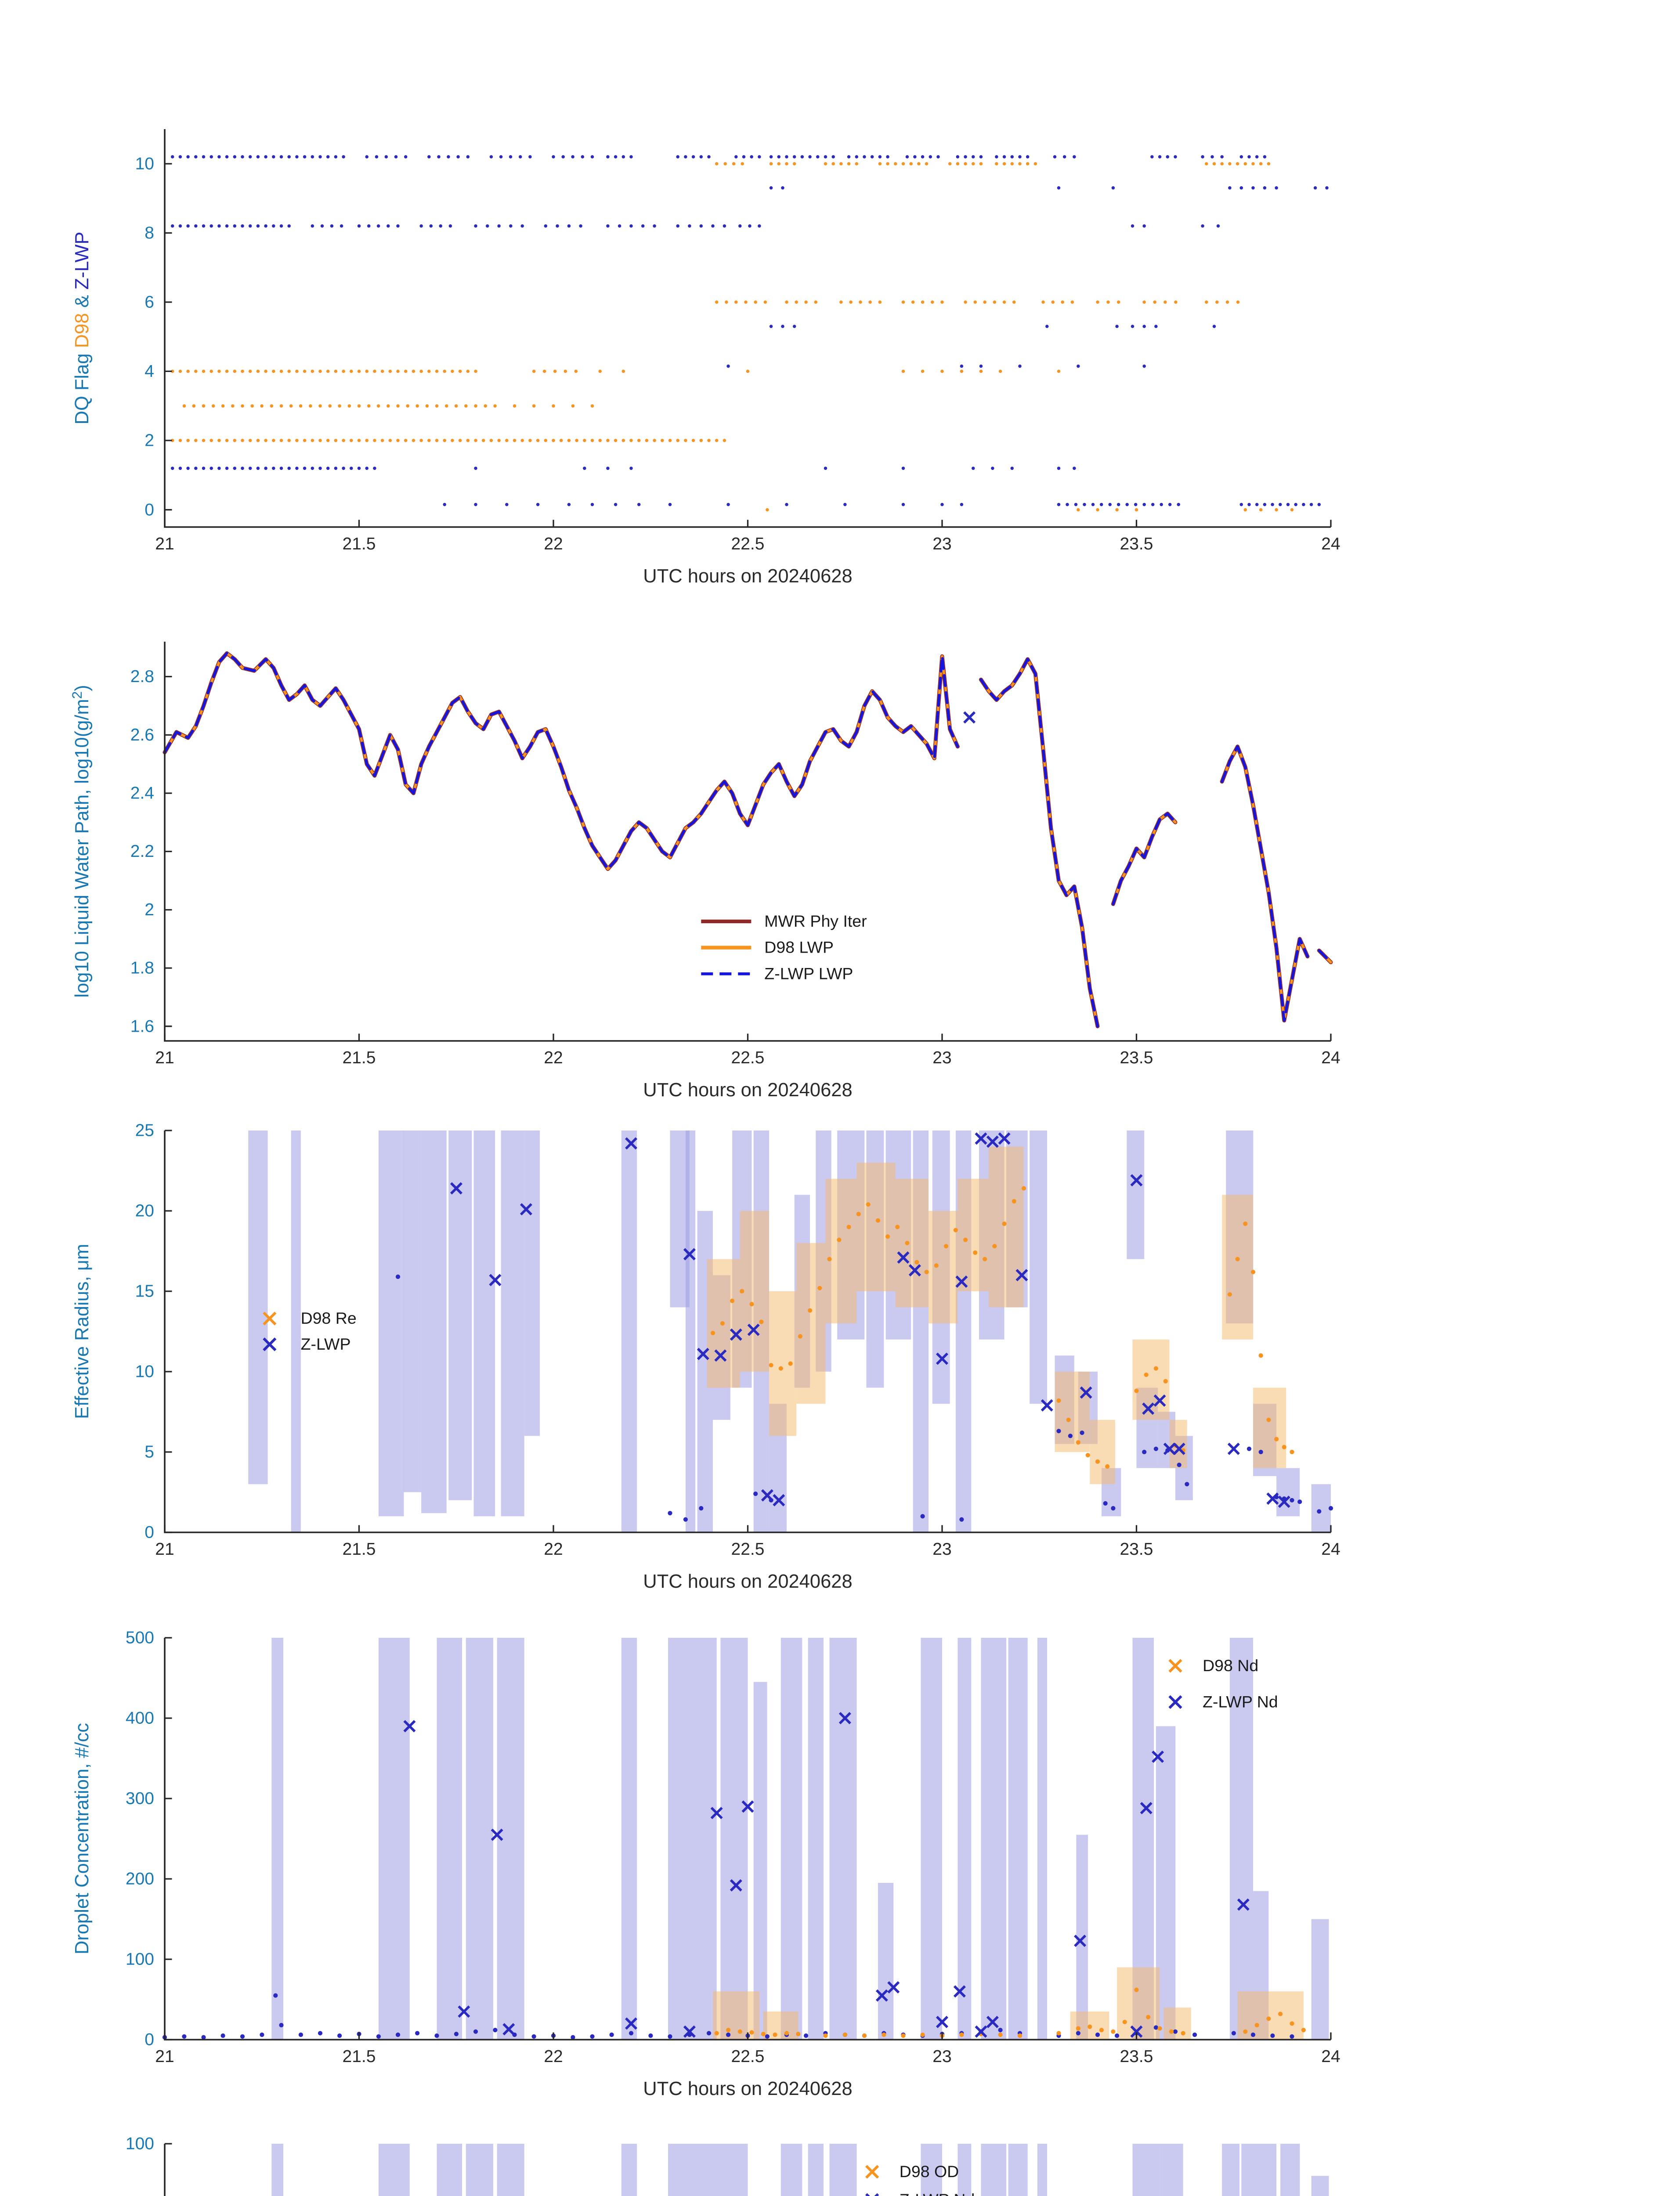 This screenshot has width=1680, height=2196. What do you see at coordinates (359, 1057) in the screenshot?
I see `x-tick-label: 21.5` at bounding box center [359, 1057].